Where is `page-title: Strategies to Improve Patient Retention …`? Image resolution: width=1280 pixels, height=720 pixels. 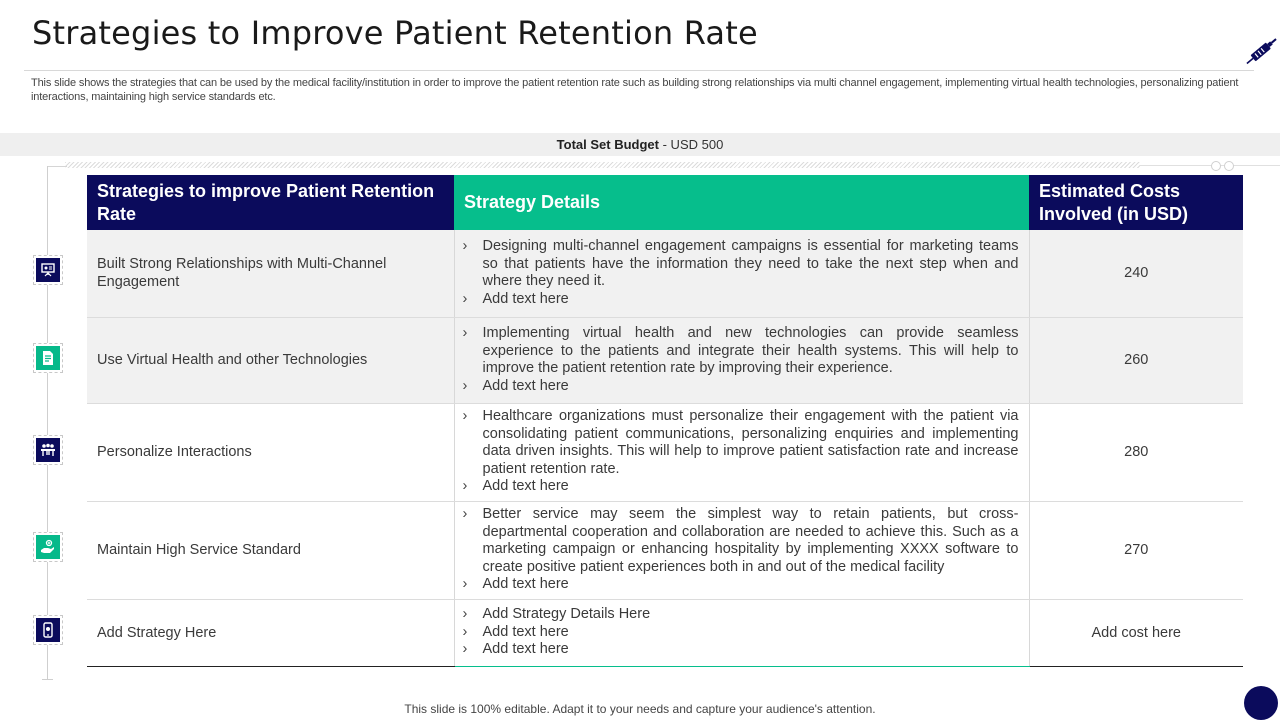
page-title: Strategies to Improve Patient Retention … is located at coordinates (395, 33).